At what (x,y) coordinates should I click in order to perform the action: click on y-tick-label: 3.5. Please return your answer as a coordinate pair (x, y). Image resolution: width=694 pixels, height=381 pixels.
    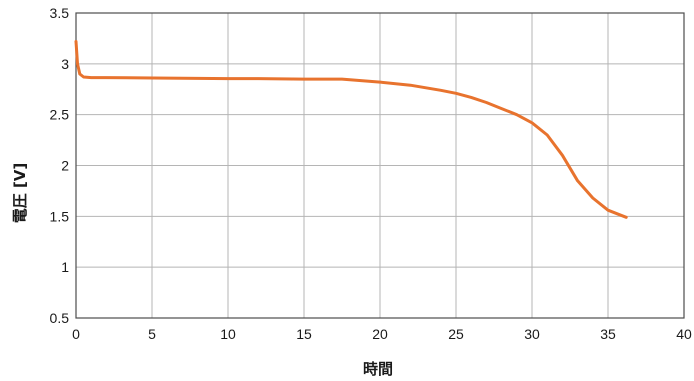
    Looking at the image, I should click on (60, 13).